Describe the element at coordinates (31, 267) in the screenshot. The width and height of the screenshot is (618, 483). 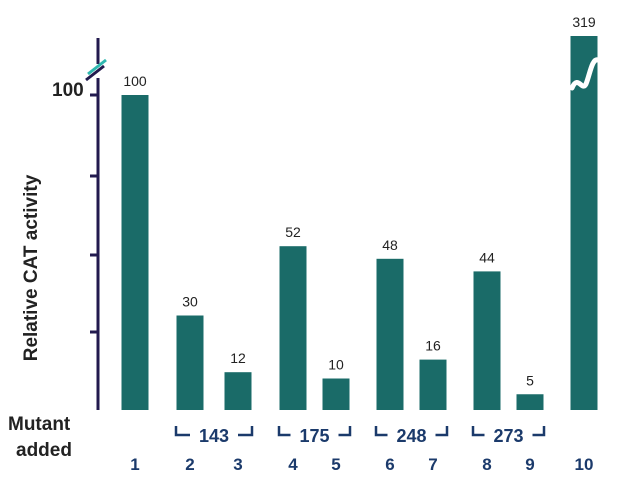
I see `y-axis-label: Relative CAT activity` at that location.